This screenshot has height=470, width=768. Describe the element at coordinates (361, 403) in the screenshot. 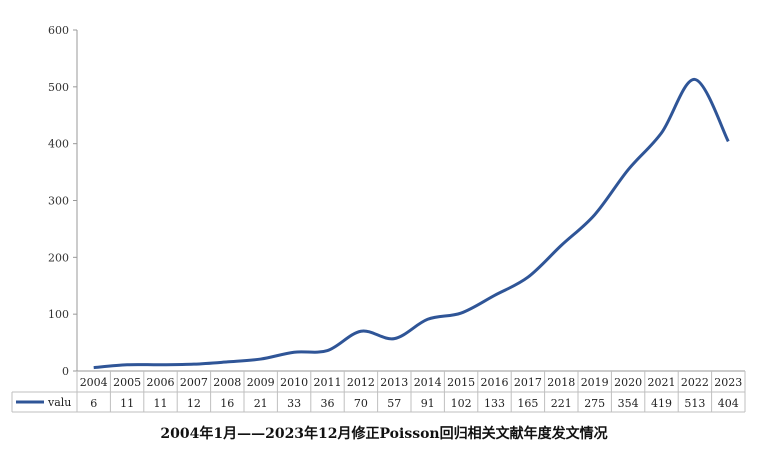

I see `data-label: 70` at that location.